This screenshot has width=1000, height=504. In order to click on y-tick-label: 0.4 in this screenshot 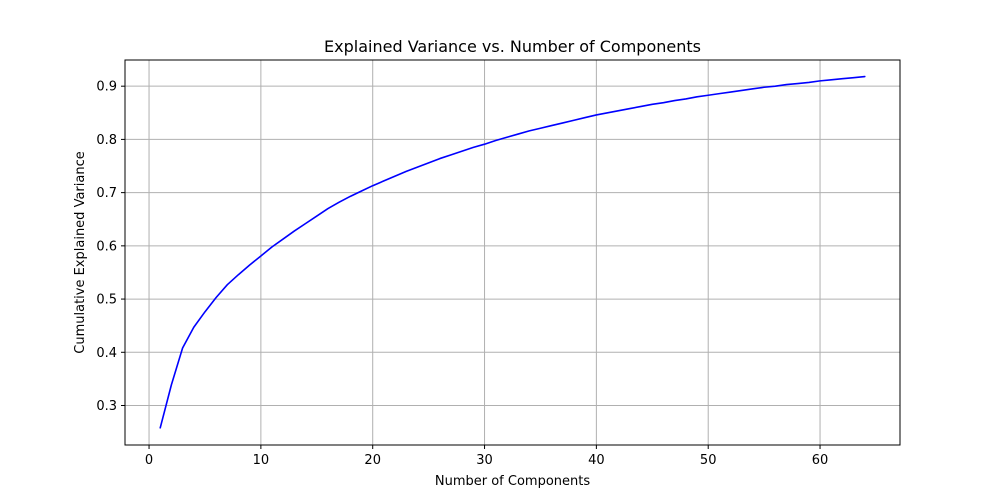, I will do `click(106, 353)`.